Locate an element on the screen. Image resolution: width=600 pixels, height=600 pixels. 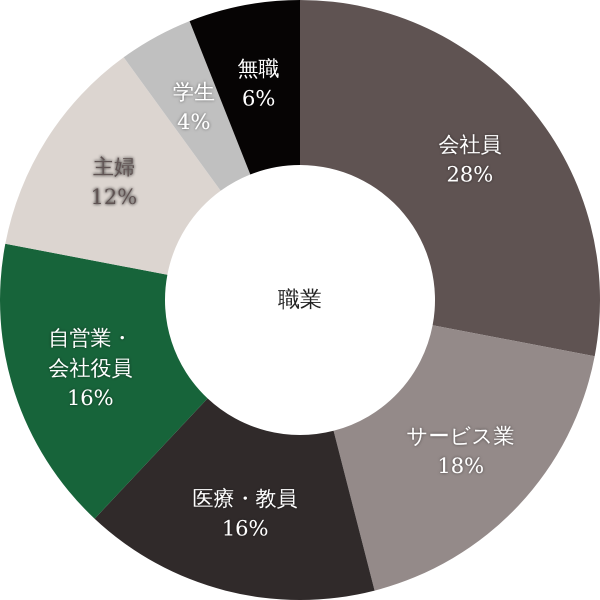
data-label: 12% is located at coordinates (114, 196).